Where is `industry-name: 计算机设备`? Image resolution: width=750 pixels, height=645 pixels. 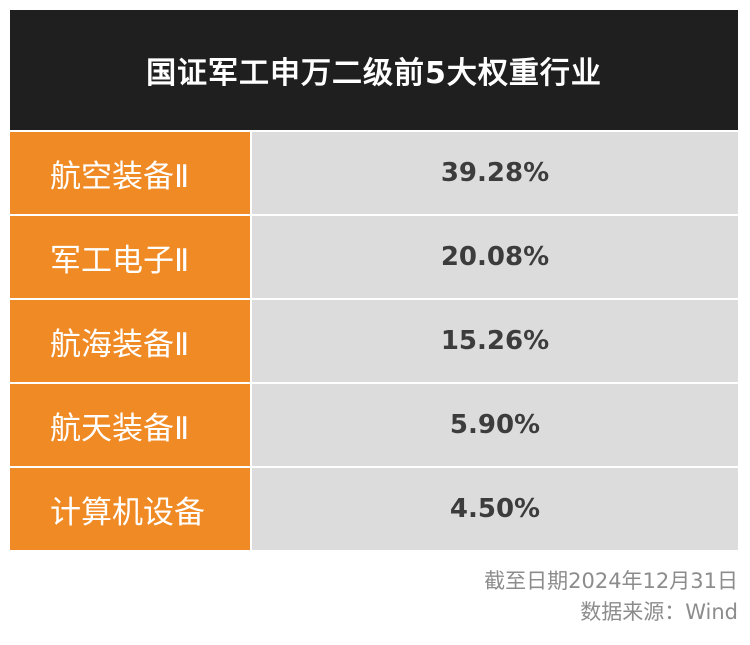 industry-name: 计算机设备 is located at coordinates (130, 509).